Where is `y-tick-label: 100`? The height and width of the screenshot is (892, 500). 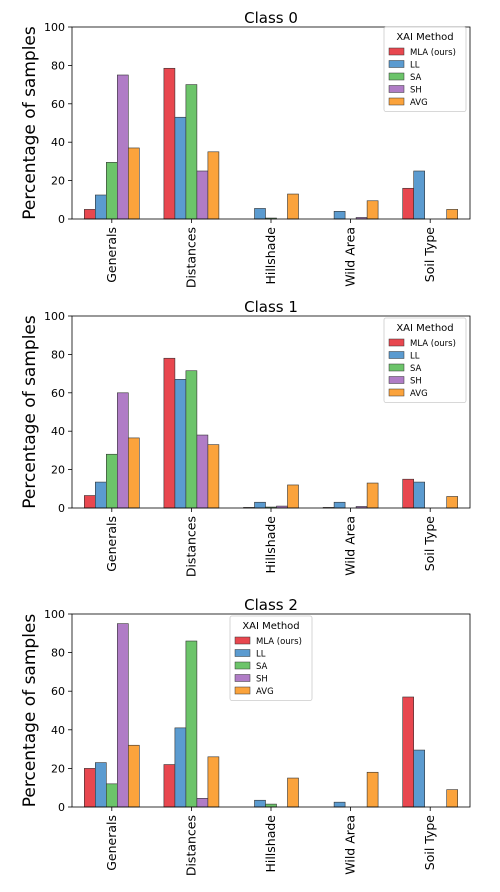
y-tick-label: 100 is located at coordinates (54, 316).